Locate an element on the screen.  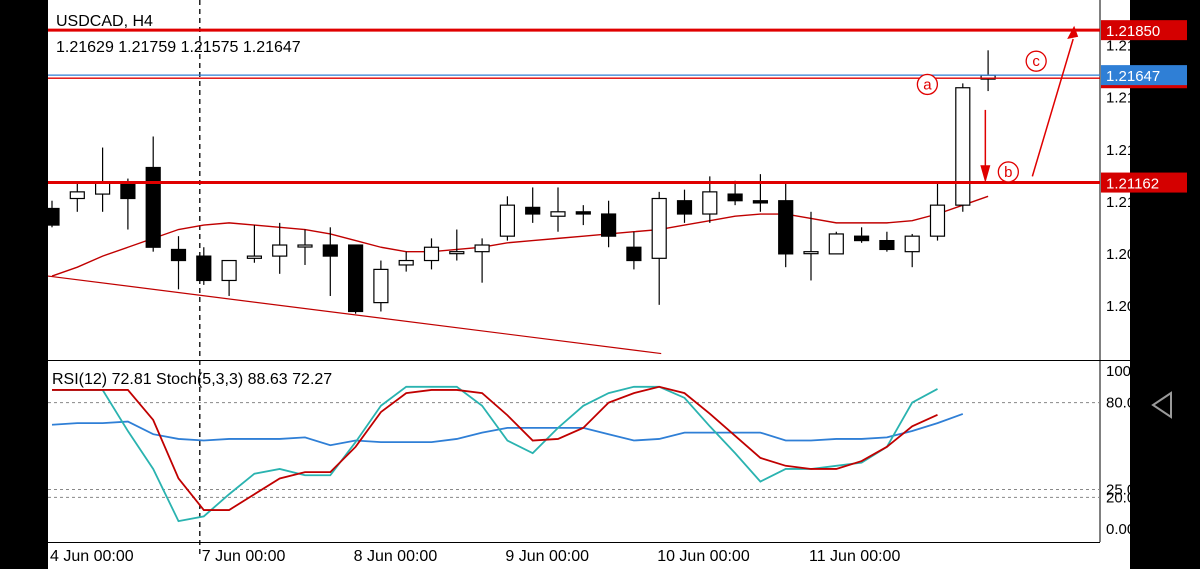
osc-tick-label: 20.00 is located at coordinates (1125, 497).